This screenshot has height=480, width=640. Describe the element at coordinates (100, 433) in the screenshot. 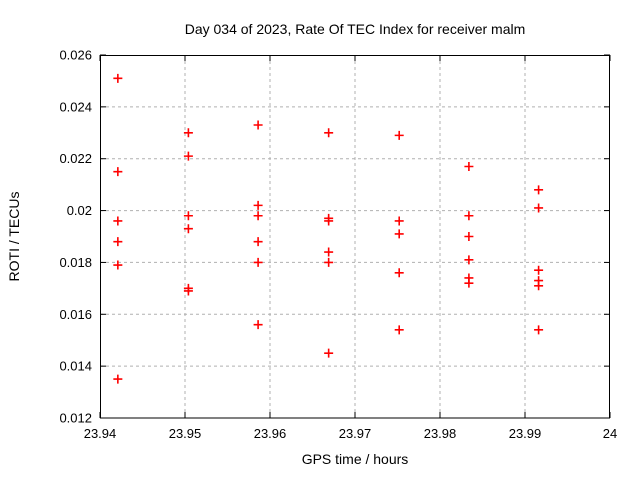

I see `x-tick-label: 23.94` at that location.